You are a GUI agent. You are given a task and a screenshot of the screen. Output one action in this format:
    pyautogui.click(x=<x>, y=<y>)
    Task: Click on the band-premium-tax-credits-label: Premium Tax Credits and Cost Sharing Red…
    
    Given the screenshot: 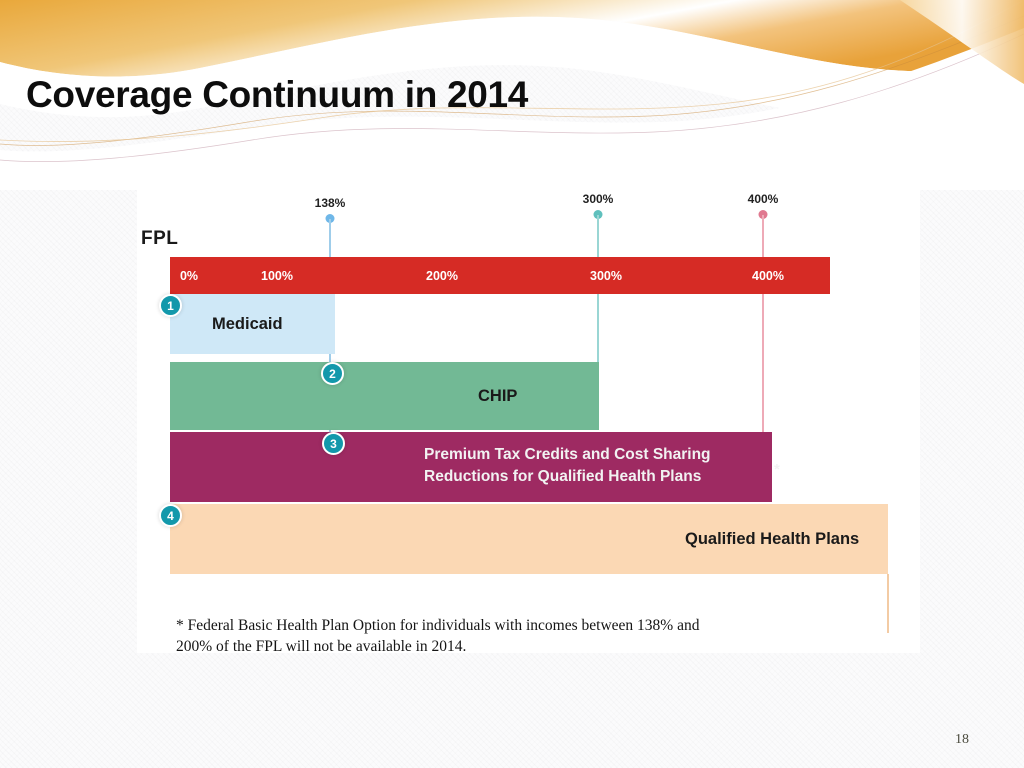 What is the action you would take?
    pyautogui.click(x=567, y=465)
    